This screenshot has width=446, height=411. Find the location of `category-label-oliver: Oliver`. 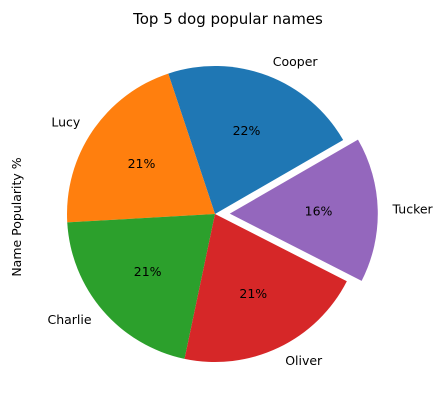

category-label-oliver: Oliver is located at coordinates (304, 360).